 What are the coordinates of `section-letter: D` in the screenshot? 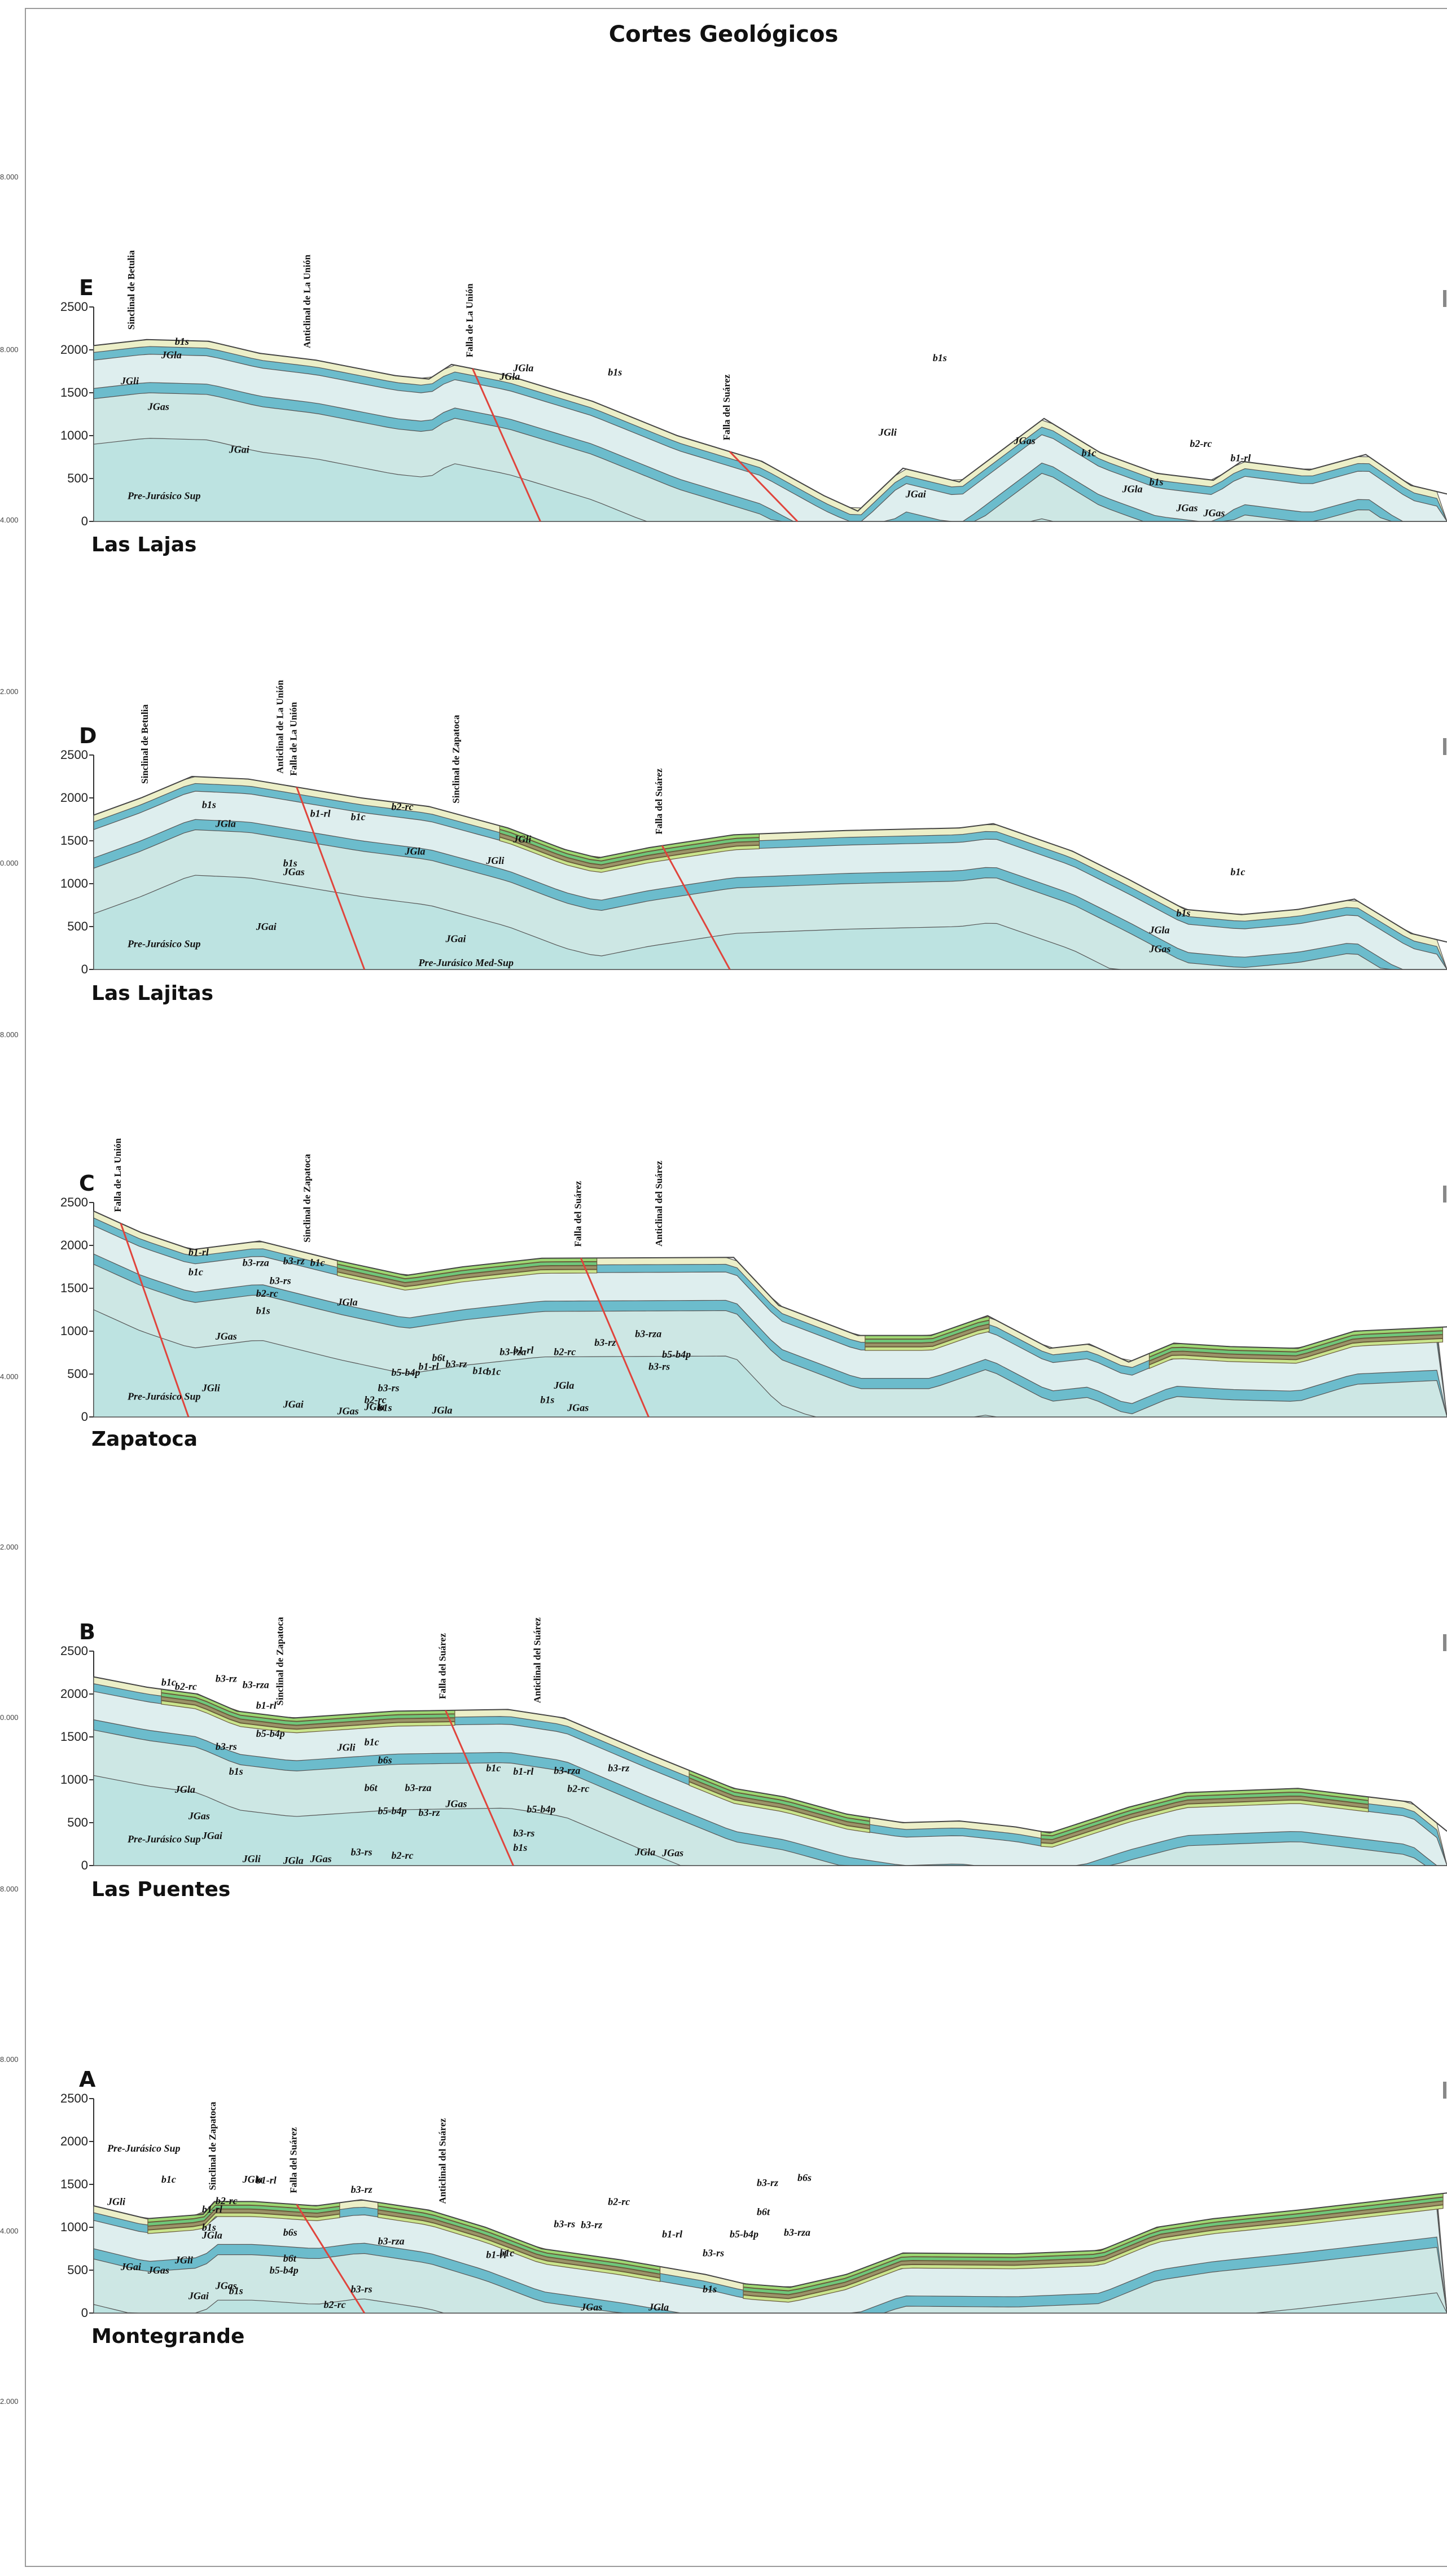 It's located at (88, 735).